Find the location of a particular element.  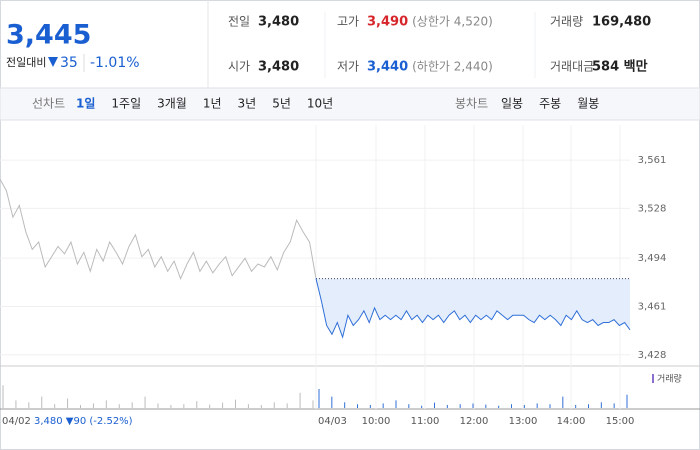

cell-extra: (상한가 4,520) is located at coordinates (452, 22).